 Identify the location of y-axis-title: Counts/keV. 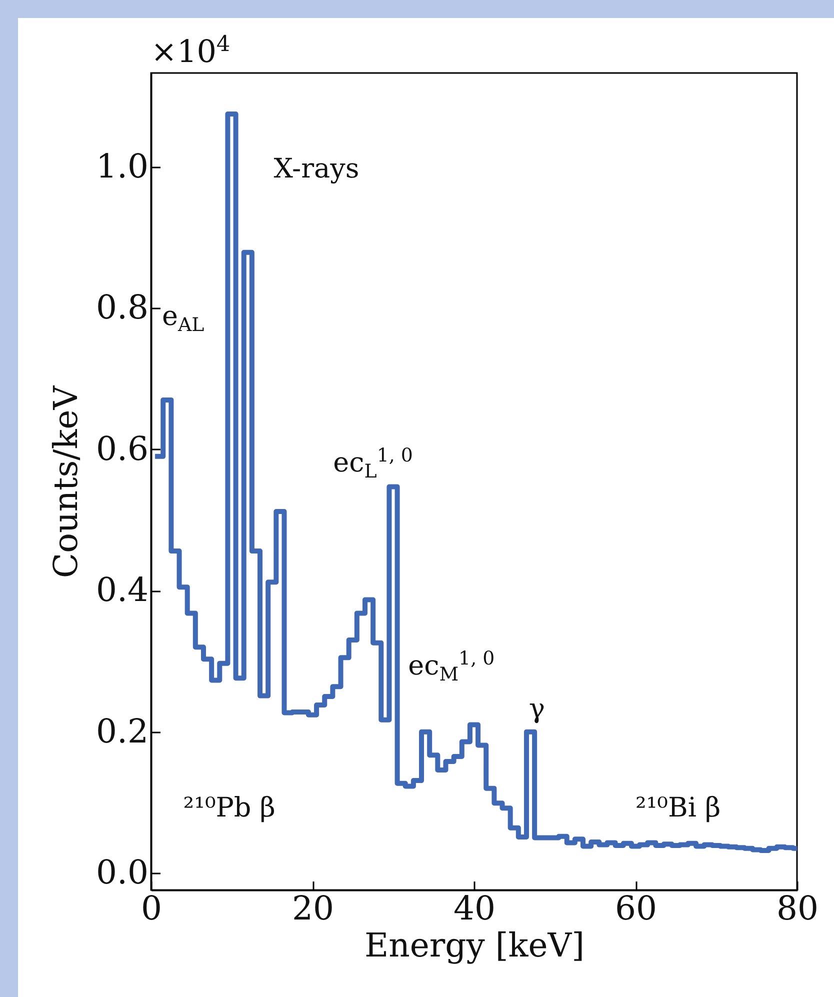
(66, 481).